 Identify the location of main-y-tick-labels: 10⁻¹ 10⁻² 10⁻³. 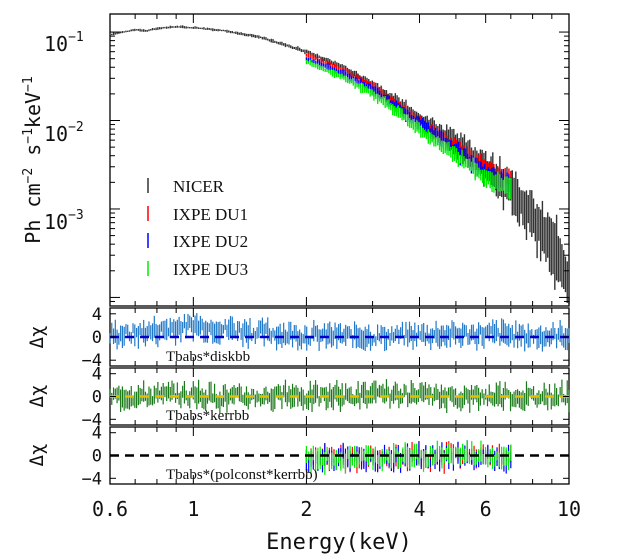
(64, 132).